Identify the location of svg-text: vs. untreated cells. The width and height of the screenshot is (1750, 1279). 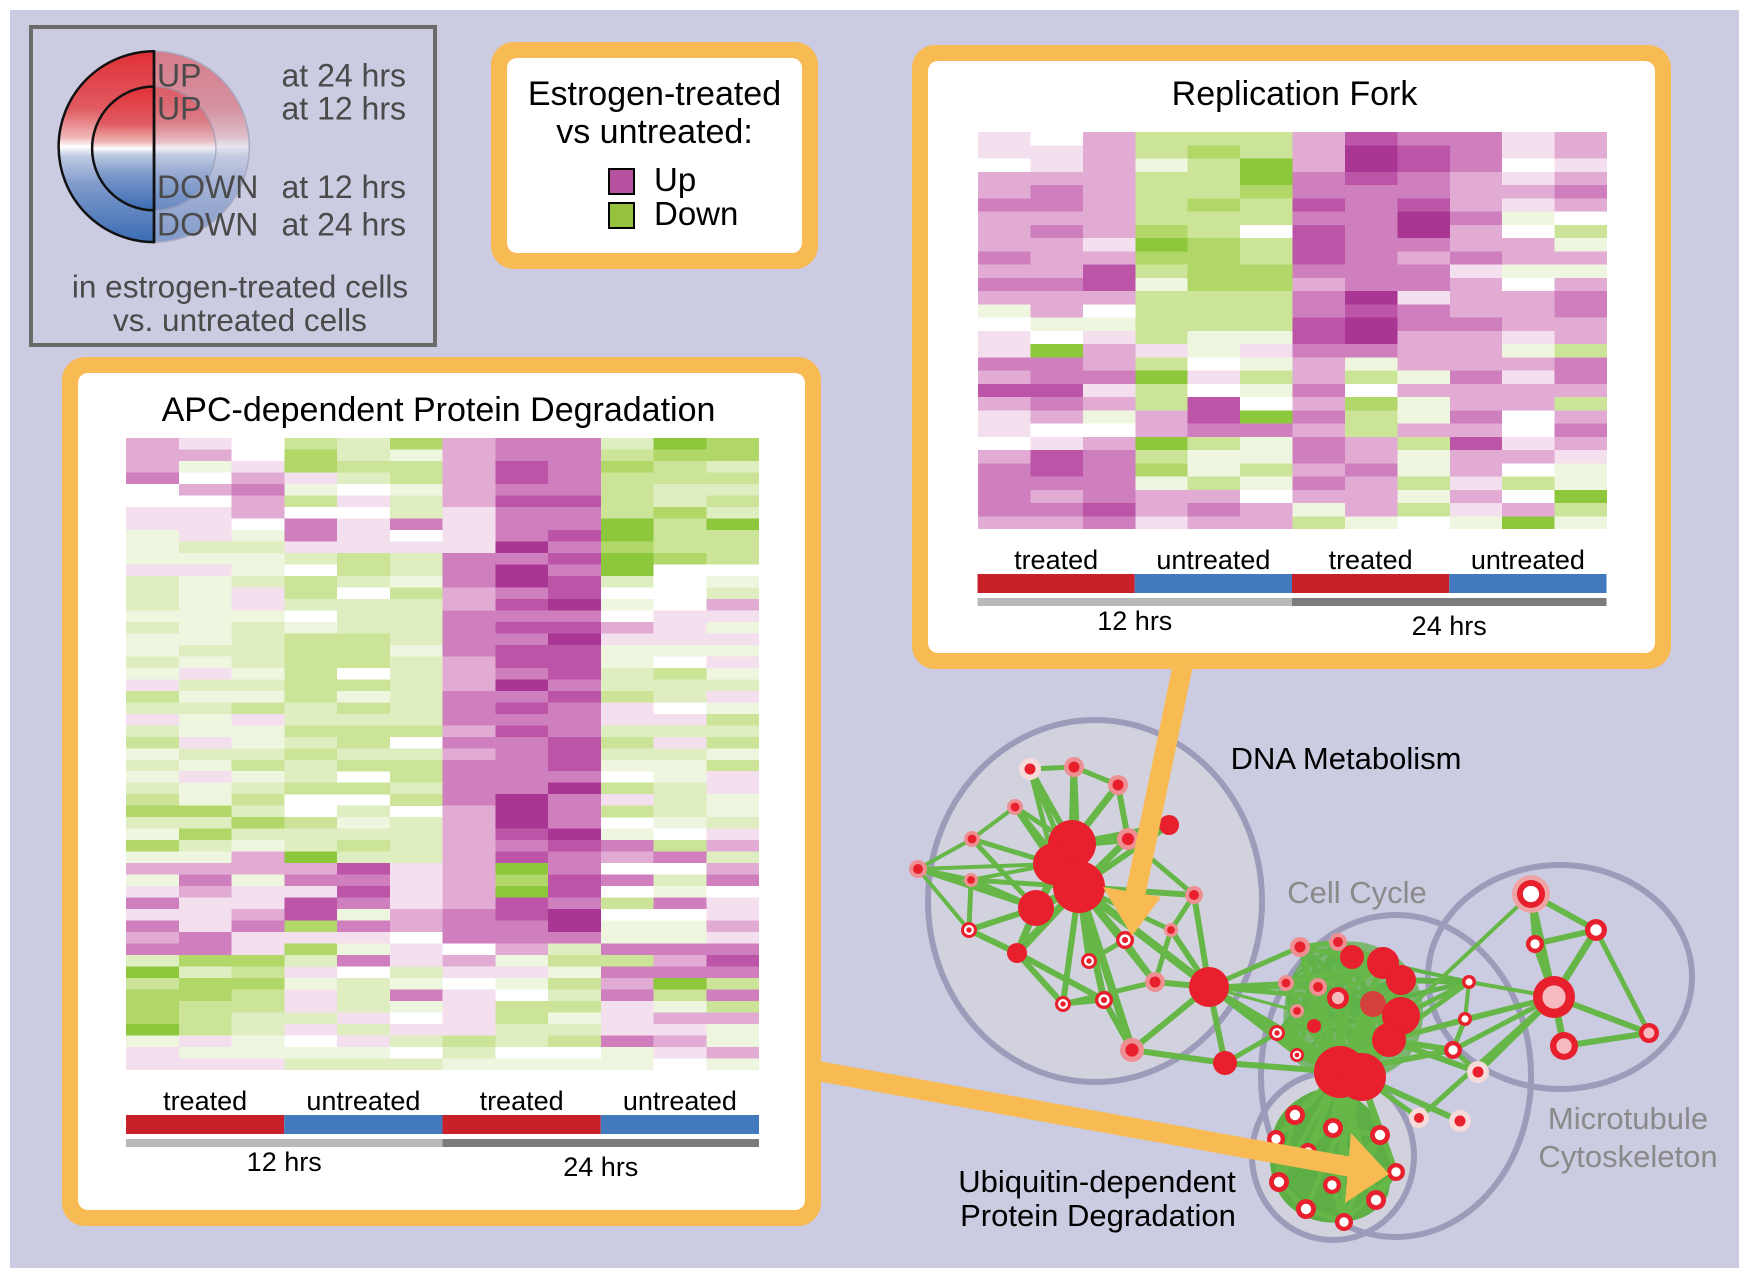
(240, 320).